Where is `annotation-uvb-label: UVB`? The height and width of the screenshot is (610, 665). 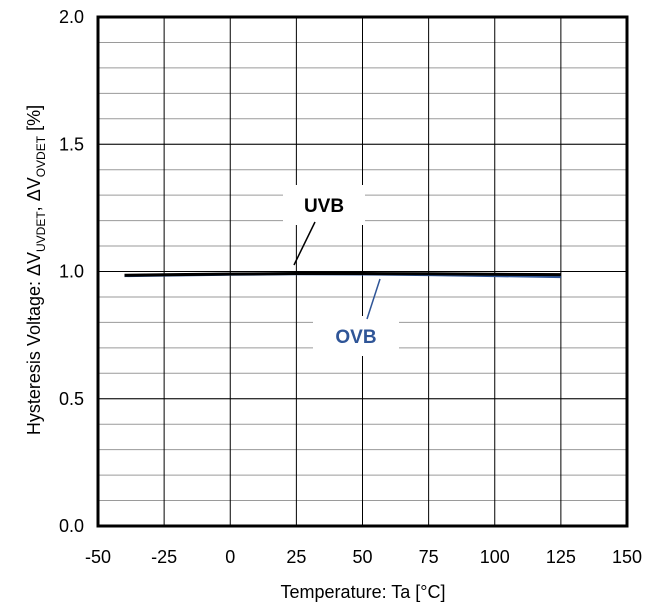 annotation-uvb-label: UVB is located at coordinates (324, 206).